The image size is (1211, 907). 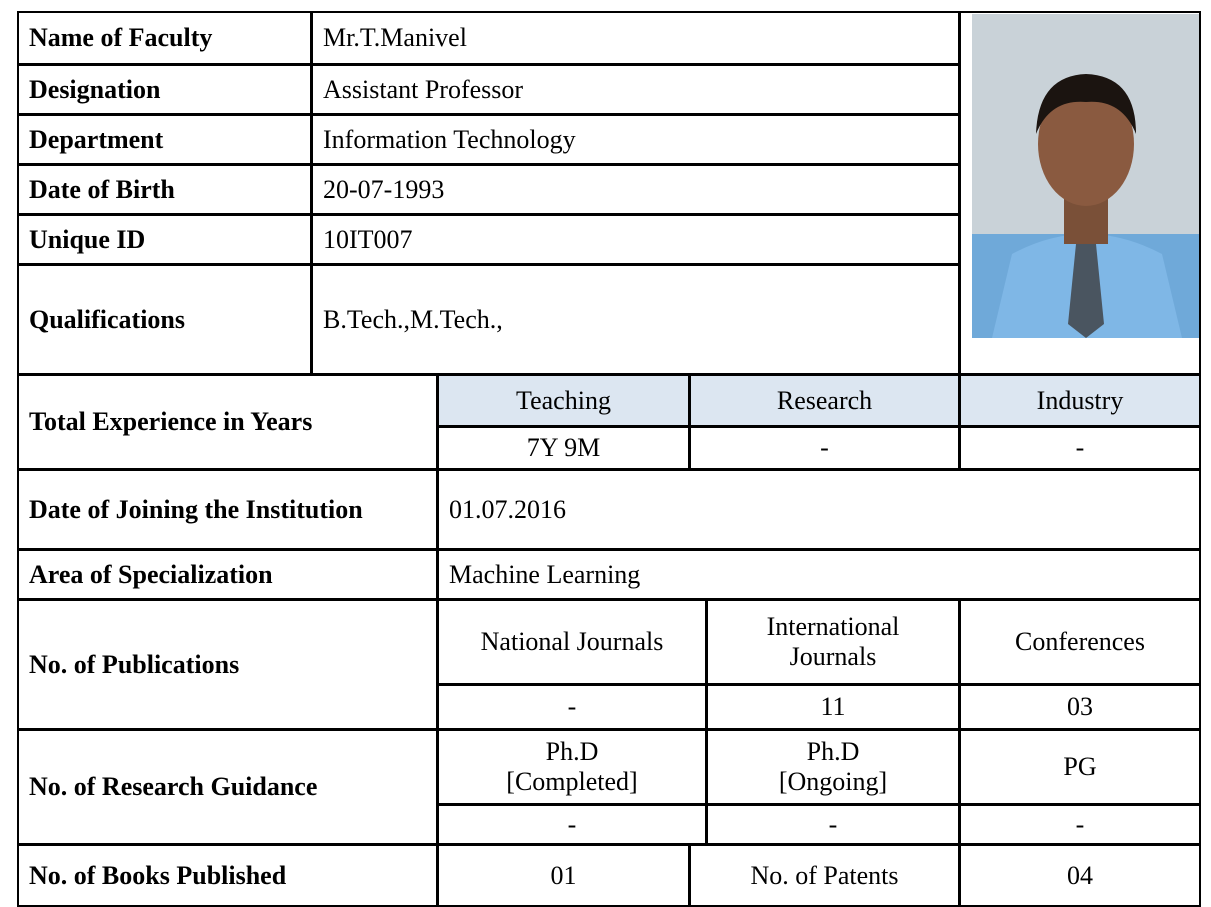 I want to click on field-value: 03, so click(x=1080, y=707).